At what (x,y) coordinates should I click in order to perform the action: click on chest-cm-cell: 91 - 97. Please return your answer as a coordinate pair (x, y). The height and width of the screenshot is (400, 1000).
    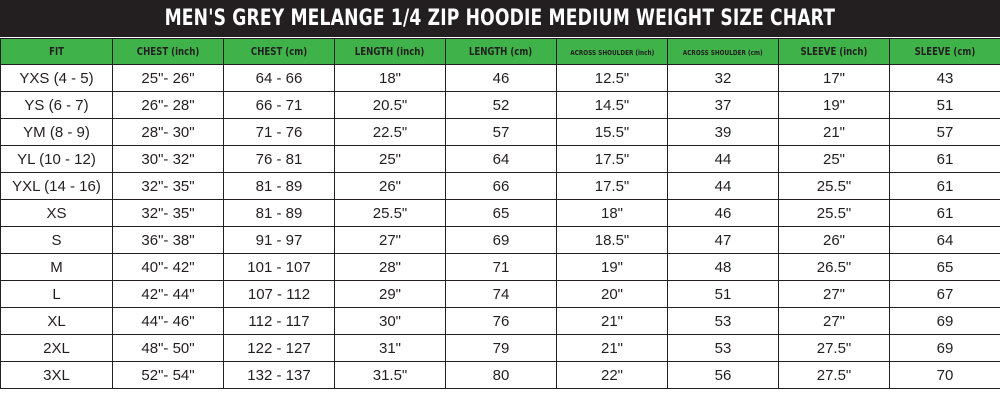
    Looking at the image, I should click on (279, 240).